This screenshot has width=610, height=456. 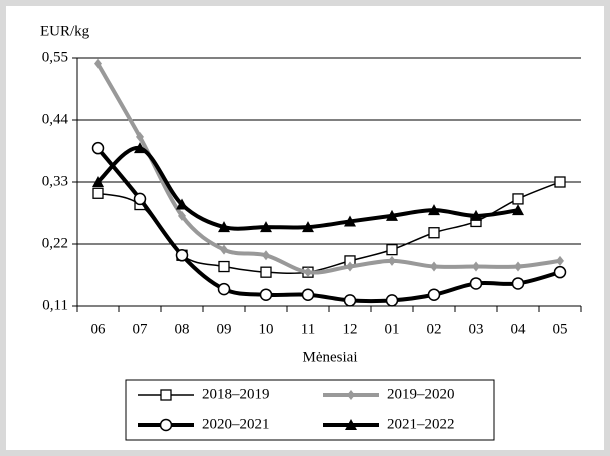 What do you see at coordinates (421, 394) in the screenshot?
I see `legend-label: 2019–2020` at bounding box center [421, 394].